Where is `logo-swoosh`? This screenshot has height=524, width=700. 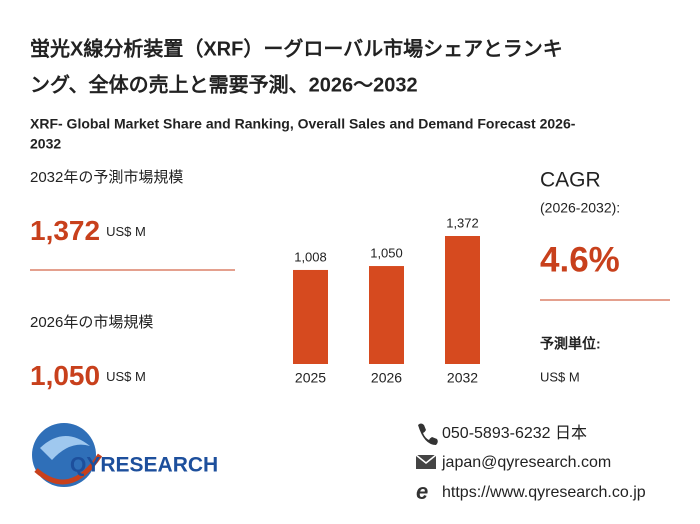
logo-swoosh is located at coordinates (68, 469).